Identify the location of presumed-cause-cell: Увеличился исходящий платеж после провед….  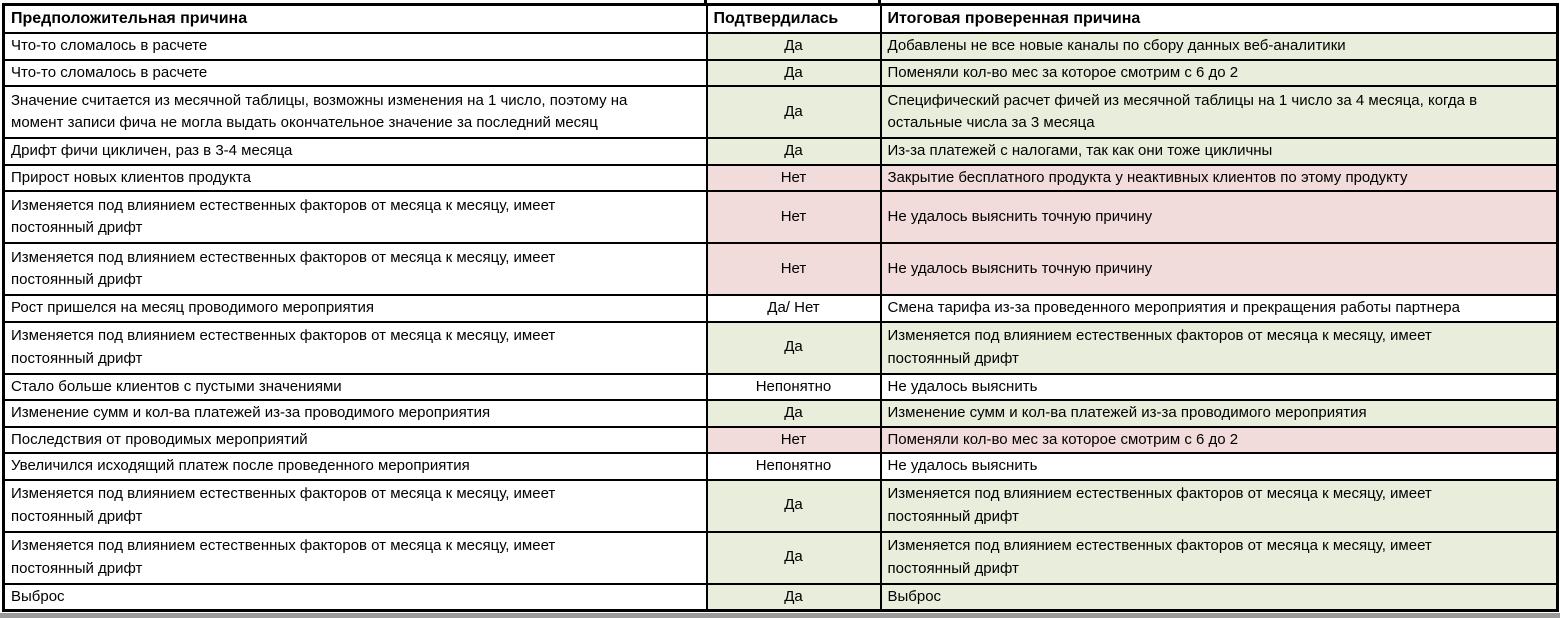
(355, 466).